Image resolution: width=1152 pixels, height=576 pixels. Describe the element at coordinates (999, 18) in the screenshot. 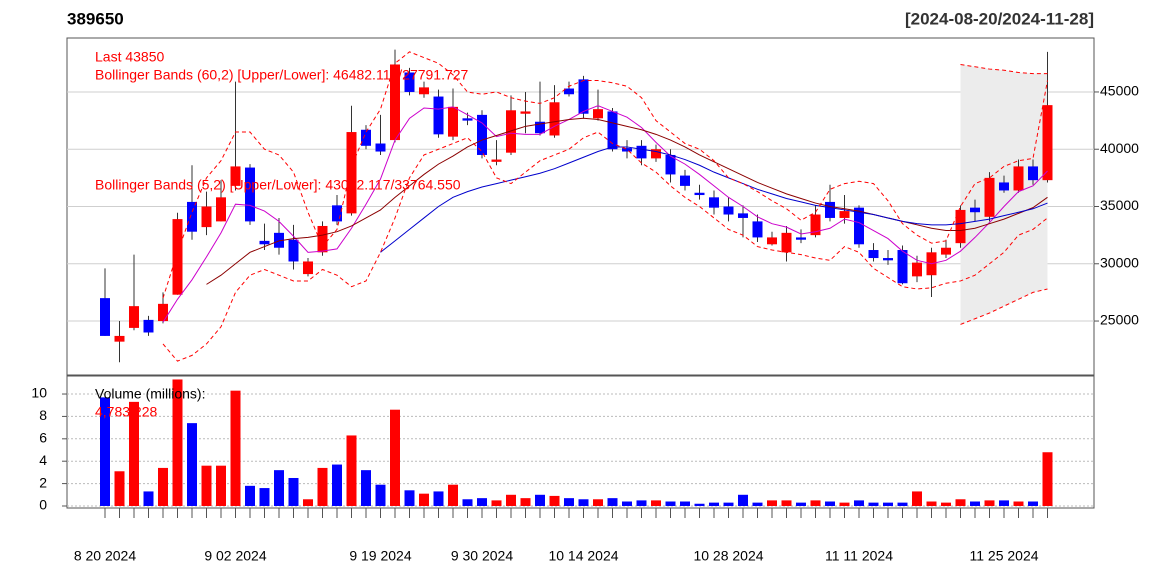

I see `date-range: [2024-08-20/2024-11-28]` at that location.